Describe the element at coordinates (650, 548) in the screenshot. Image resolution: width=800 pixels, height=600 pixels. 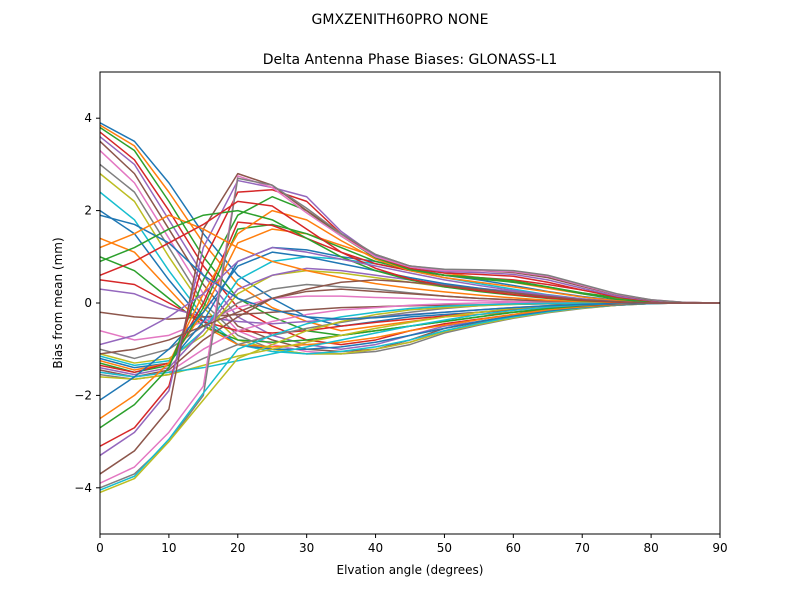
I see `x-tick-label: 80` at that location.